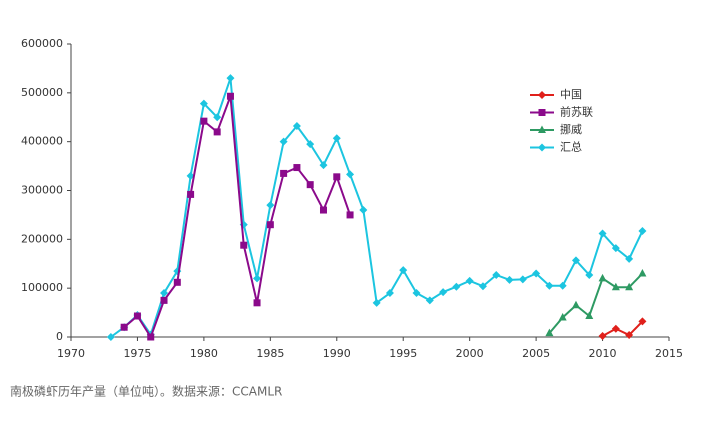 The height and width of the screenshot is (429, 706). What do you see at coordinates (571, 147) in the screenshot?
I see `legend-label: 汇总` at bounding box center [571, 147].